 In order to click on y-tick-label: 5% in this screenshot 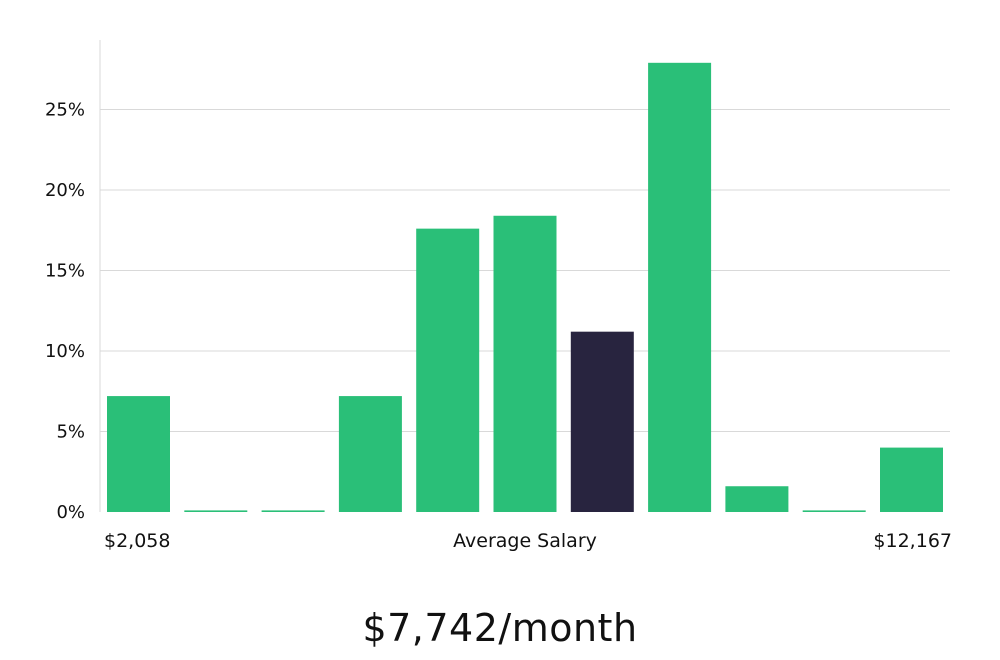, I will do `click(70, 432)`.